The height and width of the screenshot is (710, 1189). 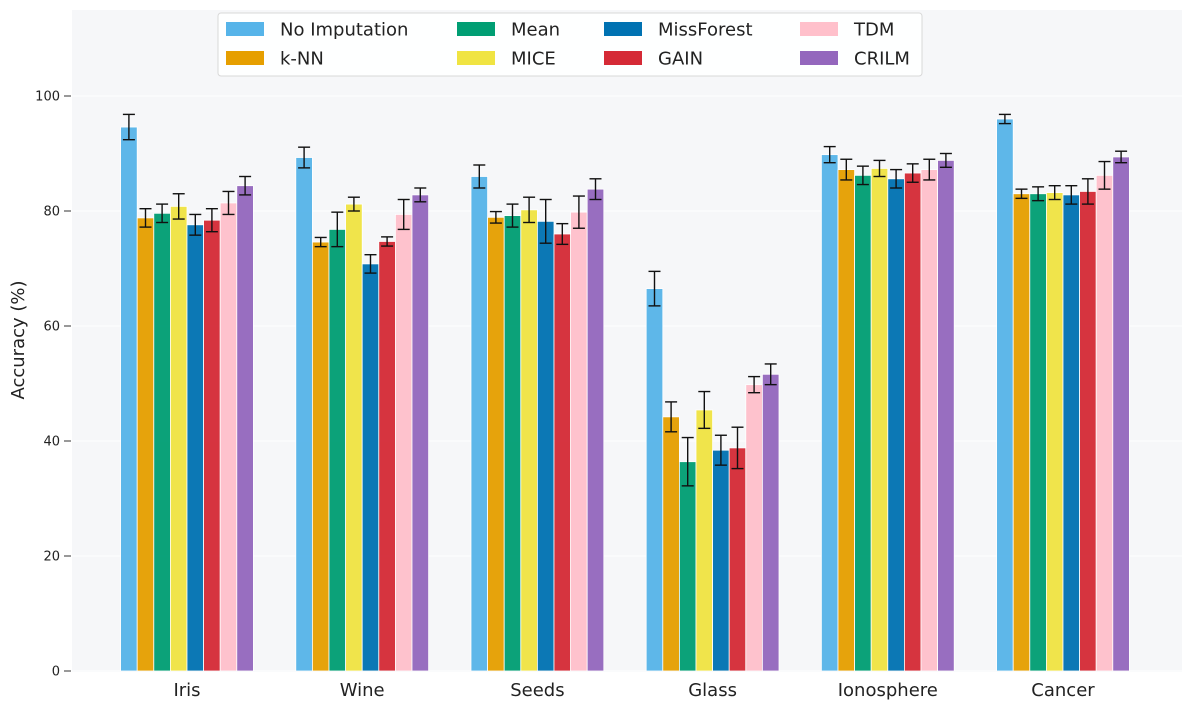 What do you see at coordinates (1104, 423) in the screenshot?
I see `bar-tdm-cancer` at bounding box center [1104, 423].